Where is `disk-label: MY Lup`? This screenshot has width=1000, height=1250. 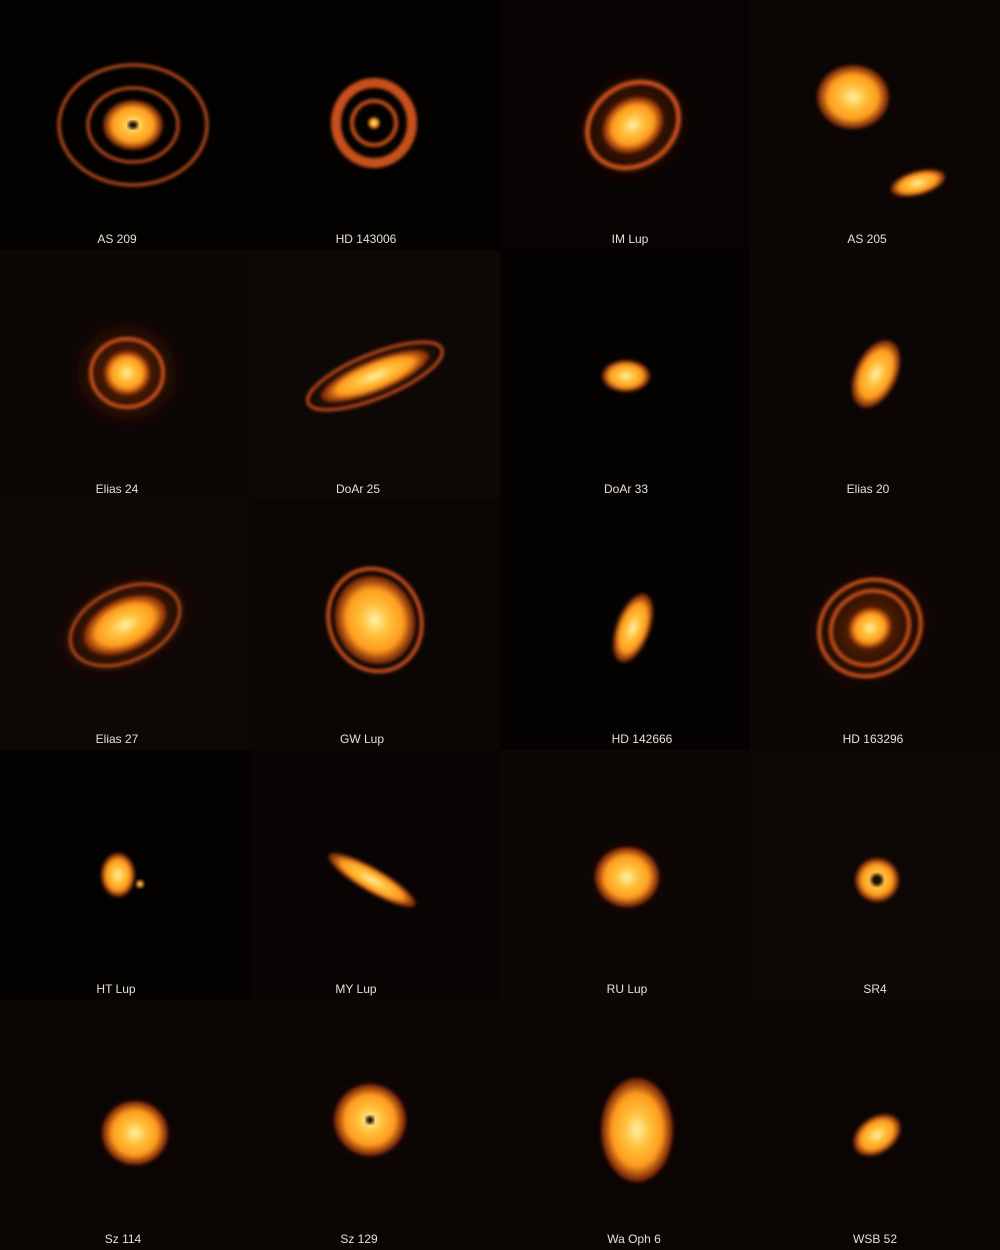 disk-label: MY Lup is located at coordinates (356, 989).